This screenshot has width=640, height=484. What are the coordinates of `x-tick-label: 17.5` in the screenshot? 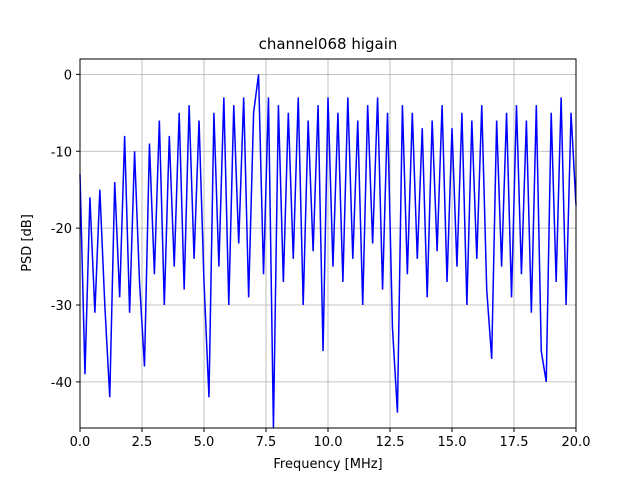 It's located at (514, 442).